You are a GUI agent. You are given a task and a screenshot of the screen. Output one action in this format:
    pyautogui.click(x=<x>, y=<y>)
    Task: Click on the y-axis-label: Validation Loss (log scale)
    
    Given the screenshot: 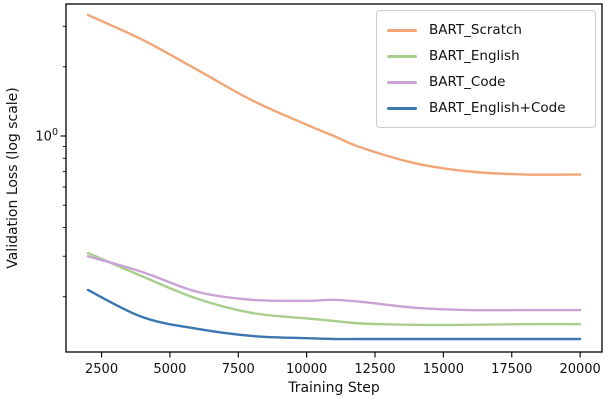 What is the action you would take?
    pyautogui.click(x=13, y=178)
    